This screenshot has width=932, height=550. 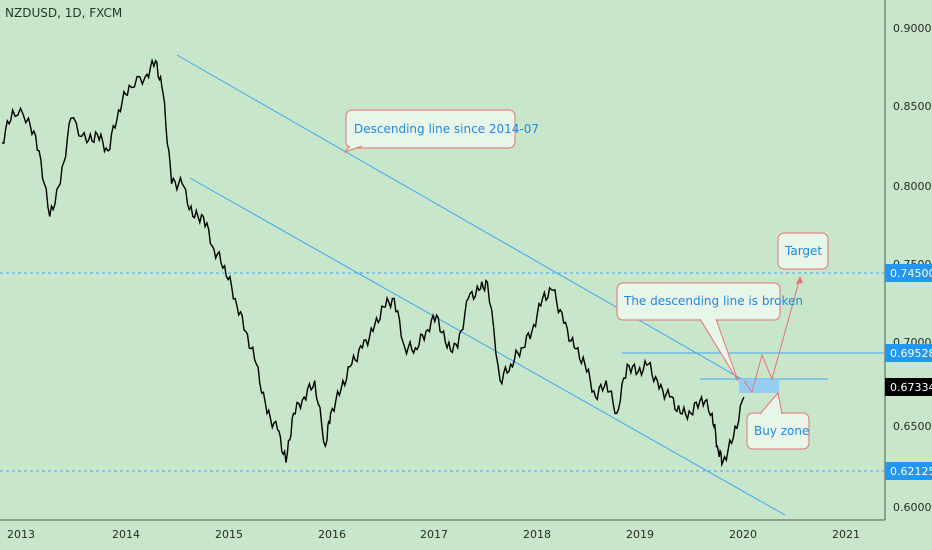 I want to click on x-tick-label: 2017, so click(x=434, y=534).